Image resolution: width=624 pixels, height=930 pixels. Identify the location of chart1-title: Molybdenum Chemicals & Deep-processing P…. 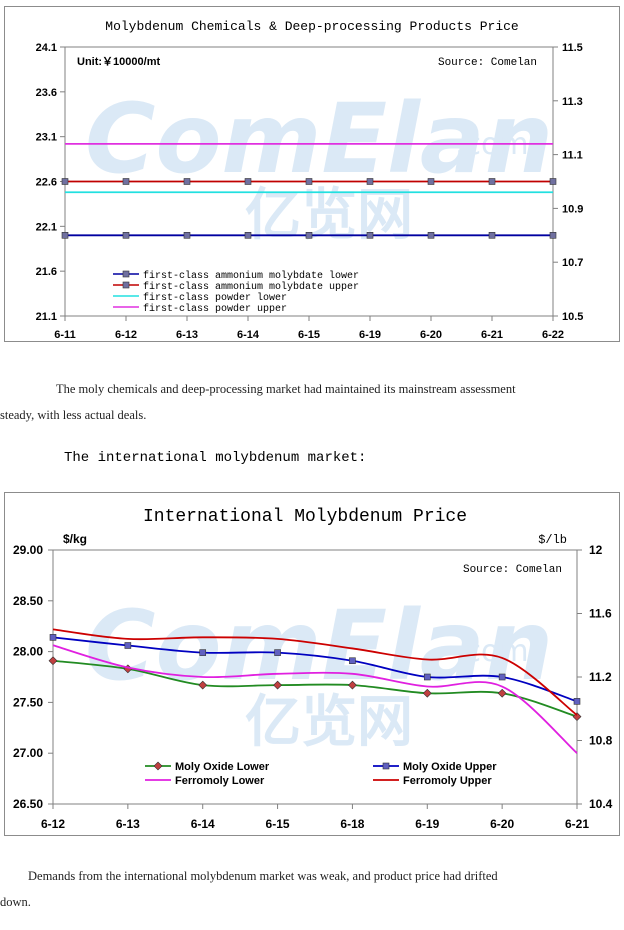
(311, 26).